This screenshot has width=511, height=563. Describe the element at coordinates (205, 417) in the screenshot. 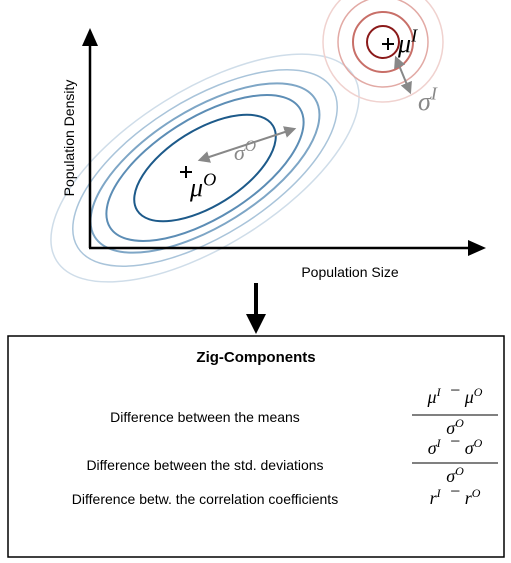

I see `row-label: Difference between the means` at that location.